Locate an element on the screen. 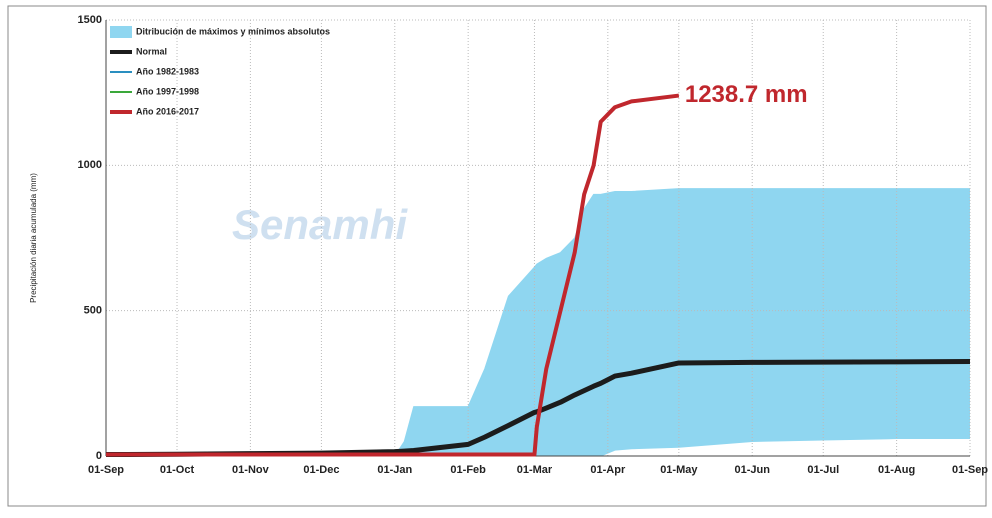 The height and width of the screenshot is (518, 992). annotation: 1238.7 mm is located at coordinates (746, 94).